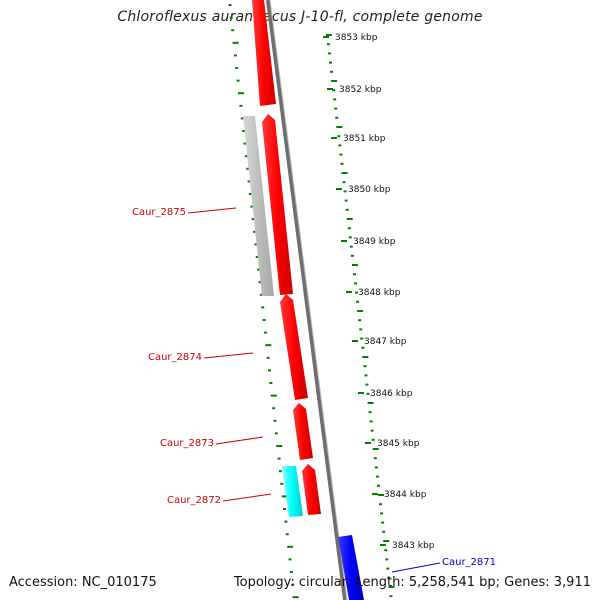 The width and height of the screenshot is (600, 600). What do you see at coordinates (159, 212) in the screenshot?
I see `gene-label-caur-2875: Caur_2875` at bounding box center [159, 212].